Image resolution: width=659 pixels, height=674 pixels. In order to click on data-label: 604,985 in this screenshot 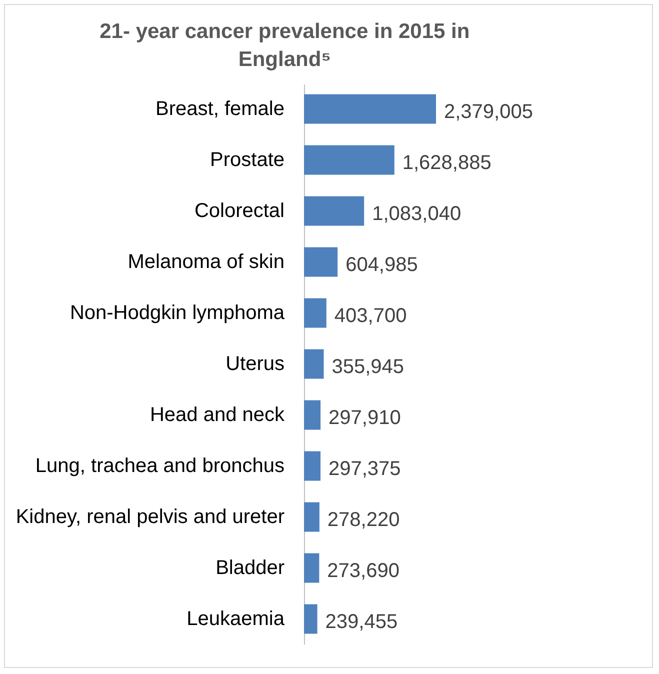, I will do `click(382, 265)`.